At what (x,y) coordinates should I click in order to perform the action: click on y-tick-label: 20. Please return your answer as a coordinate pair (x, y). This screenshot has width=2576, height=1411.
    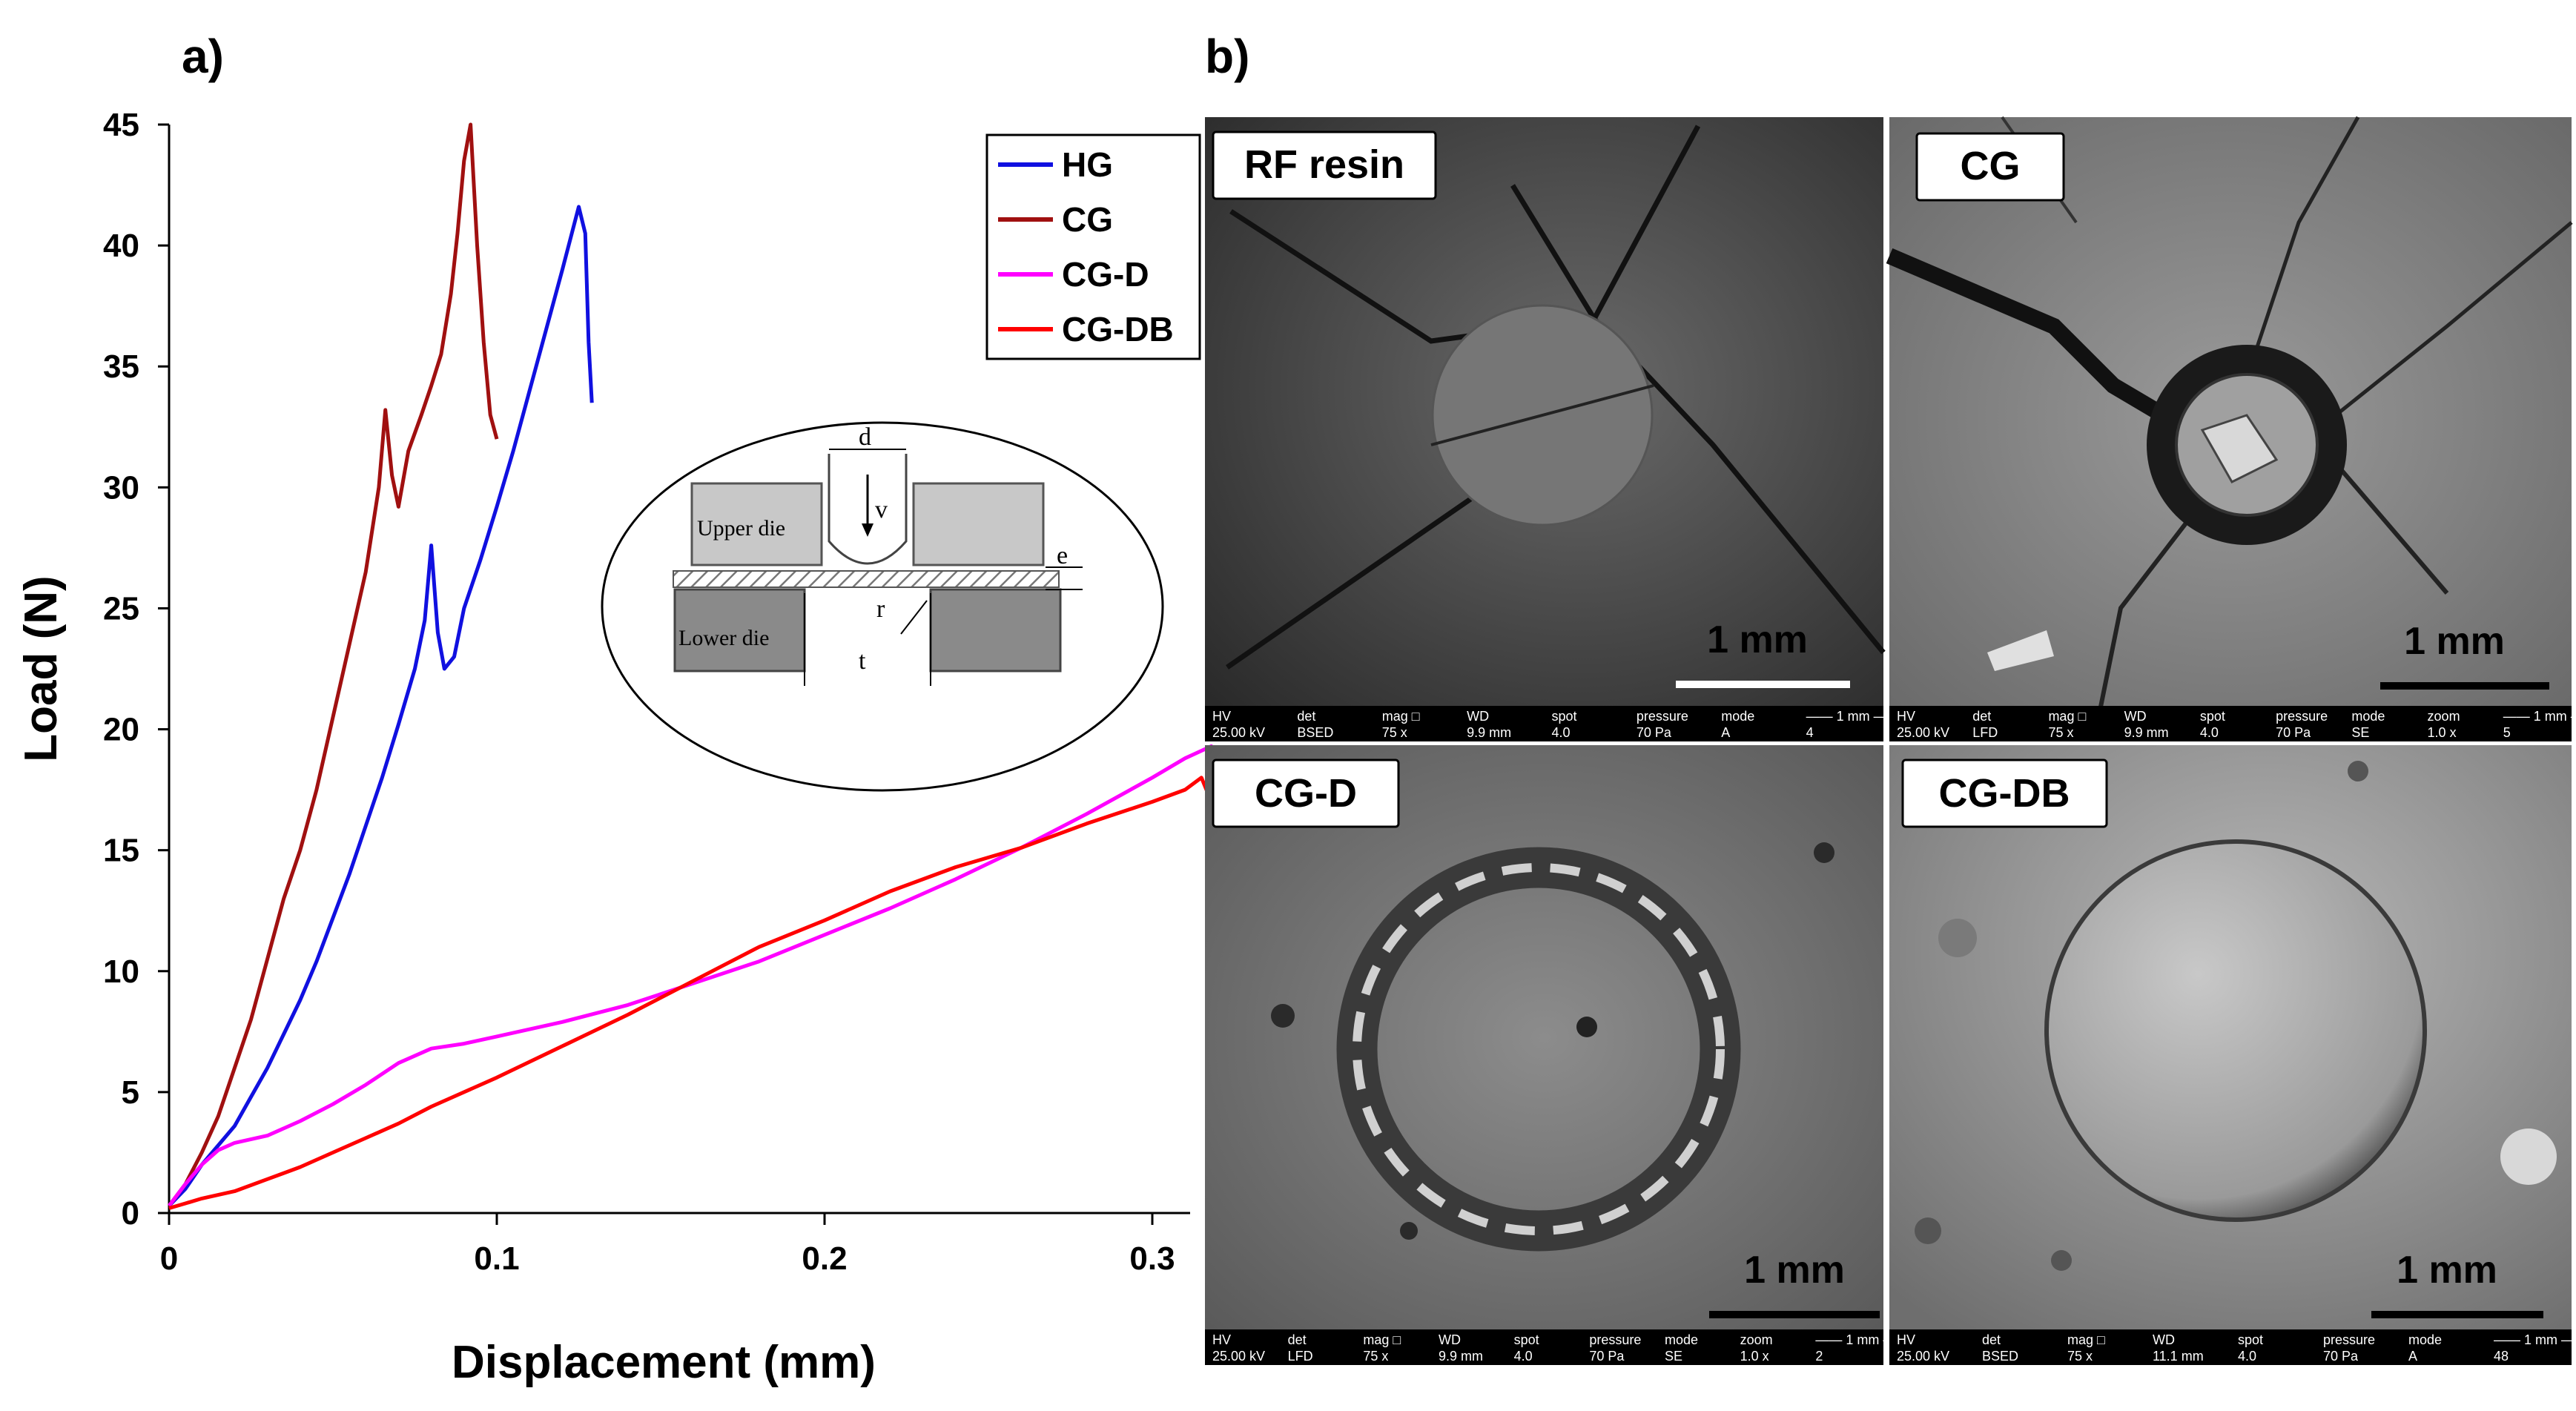
    Looking at the image, I should click on (121, 730).